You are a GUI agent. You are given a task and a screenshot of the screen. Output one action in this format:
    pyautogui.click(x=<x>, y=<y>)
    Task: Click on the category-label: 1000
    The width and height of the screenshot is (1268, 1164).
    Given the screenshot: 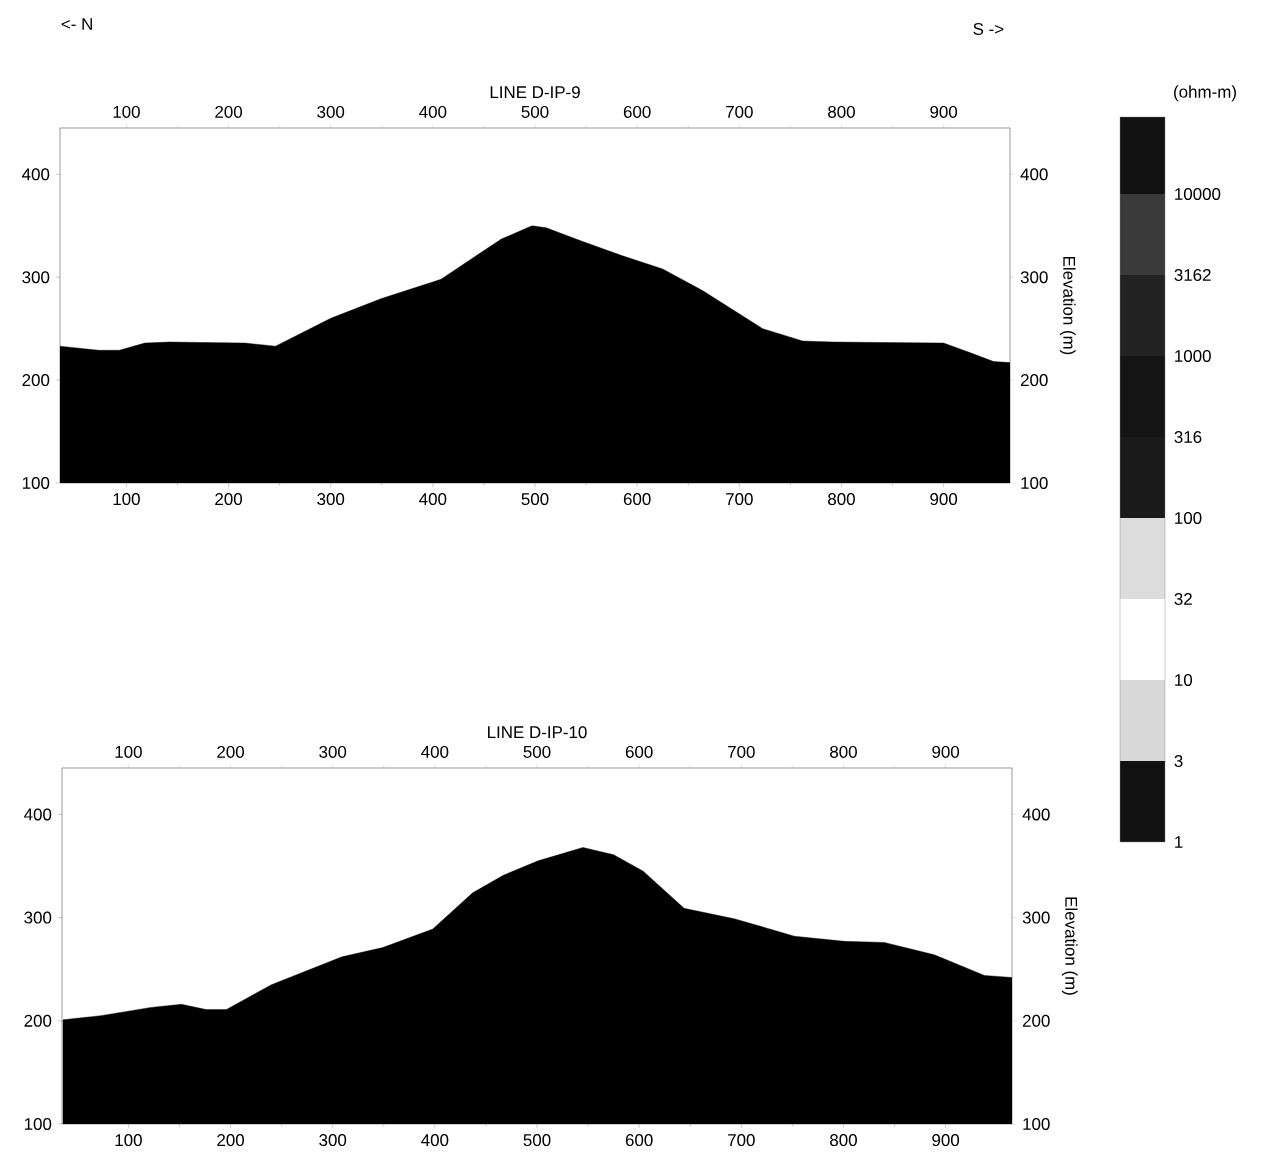 What is the action you would take?
    pyautogui.click(x=1193, y=355)
    